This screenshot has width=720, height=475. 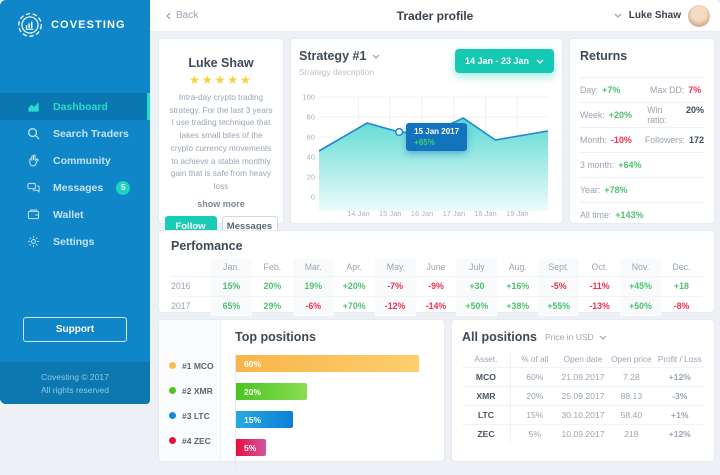 I want to click on show-more-link: show more, so click(x=221, y=203).